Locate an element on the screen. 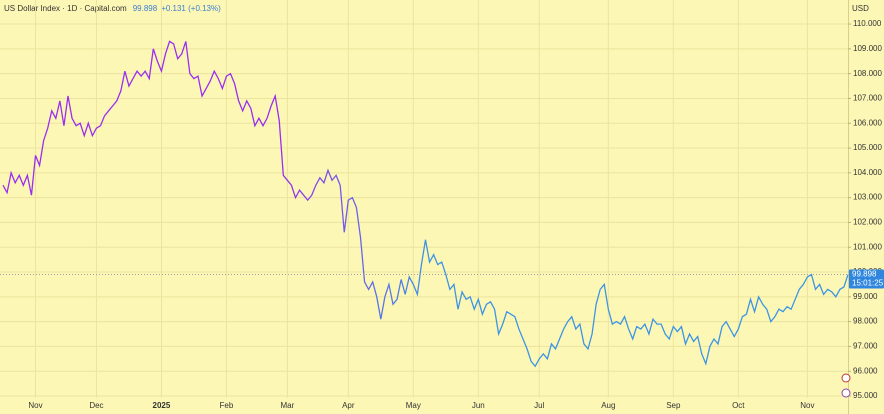  header-price: 99.898 is located at coordinates (145, 8).